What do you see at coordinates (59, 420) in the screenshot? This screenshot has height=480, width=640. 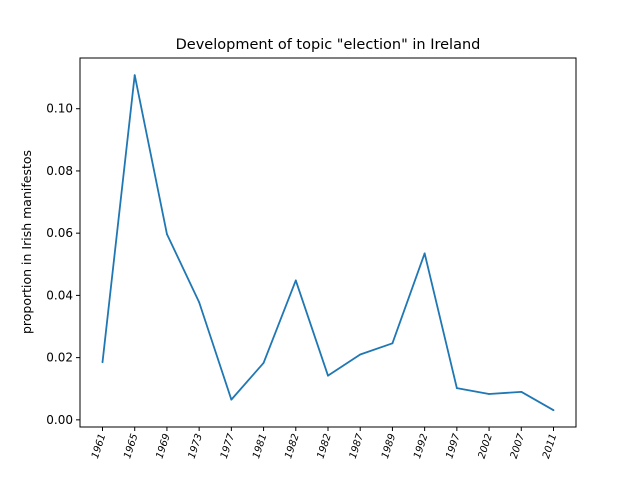 I see `y-tick-label: 0.00` at bounding box center [59, 420].